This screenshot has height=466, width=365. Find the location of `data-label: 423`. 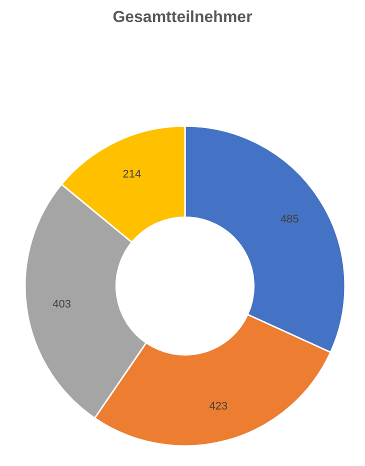

data-label: 423 is located at coordinates (218, 406).